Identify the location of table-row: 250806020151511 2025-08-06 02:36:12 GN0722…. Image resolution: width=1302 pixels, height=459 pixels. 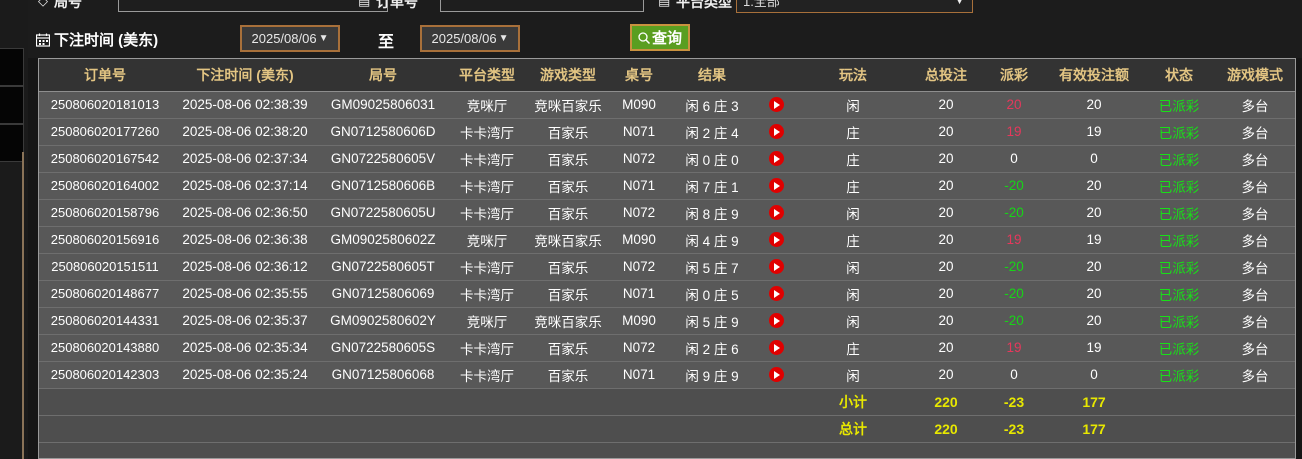
(667, 267).